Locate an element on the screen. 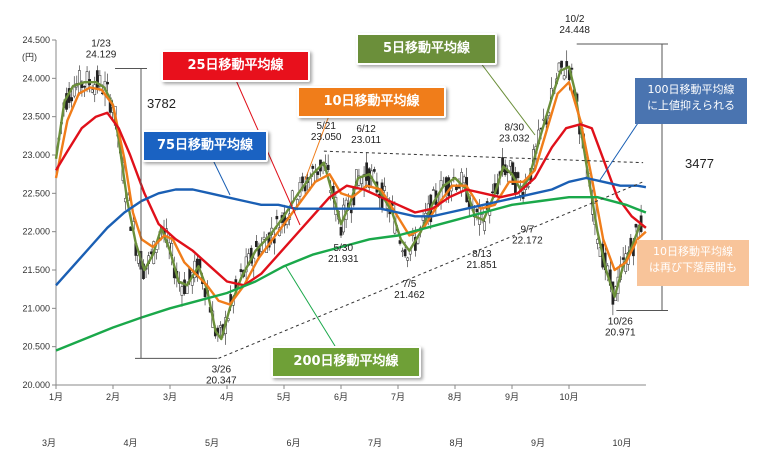  y-tick-label: 23.500 is located at coordinates (36, 117).